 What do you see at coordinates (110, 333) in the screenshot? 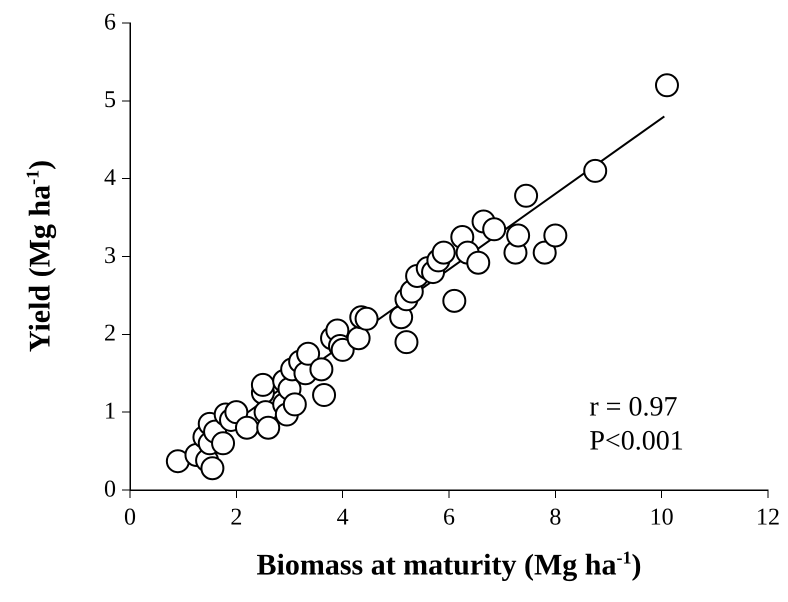
I see `y-tick-label: 2` at bounding box center [110, 333].